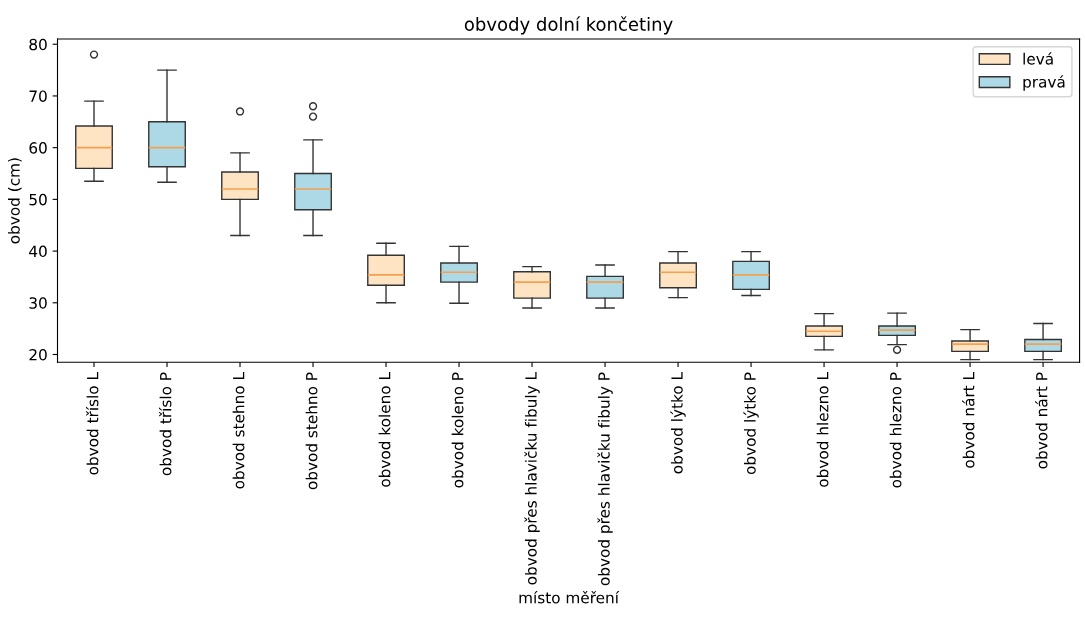 This screenshot has width=1085, height=630. I want to click on x-tick-label: obvod stehno P, so click(311, 431).